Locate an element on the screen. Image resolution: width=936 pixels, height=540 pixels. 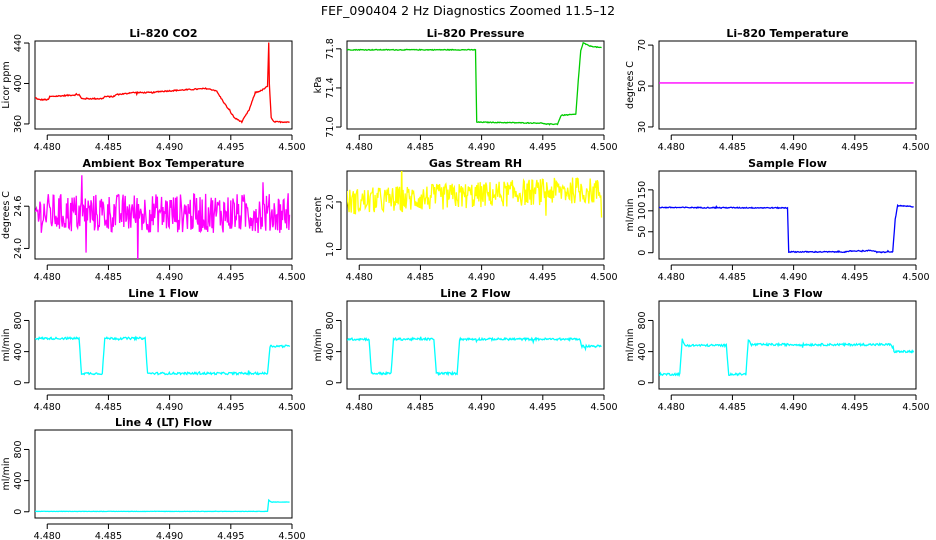
y-tick-label: 71.0 is located at coordinates (330, 126).